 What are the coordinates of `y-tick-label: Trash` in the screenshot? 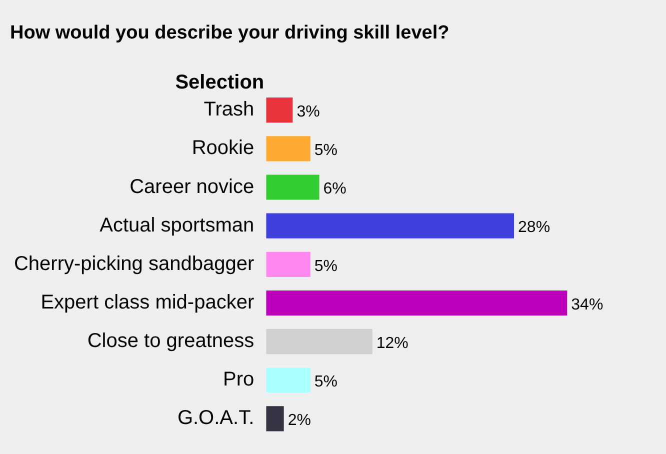 It's located at (229, 109).